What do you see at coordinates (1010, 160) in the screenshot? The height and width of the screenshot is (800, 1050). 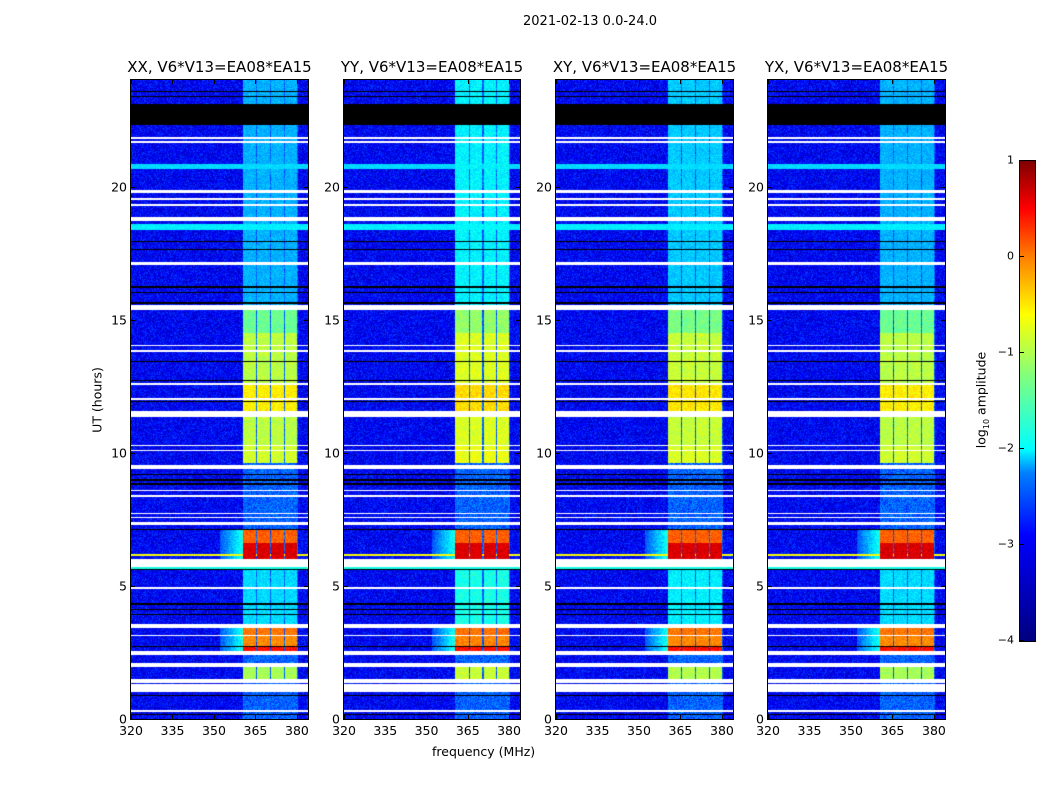 I see `colorbar-tick-label: 1` at bounding box center [1010, 160].